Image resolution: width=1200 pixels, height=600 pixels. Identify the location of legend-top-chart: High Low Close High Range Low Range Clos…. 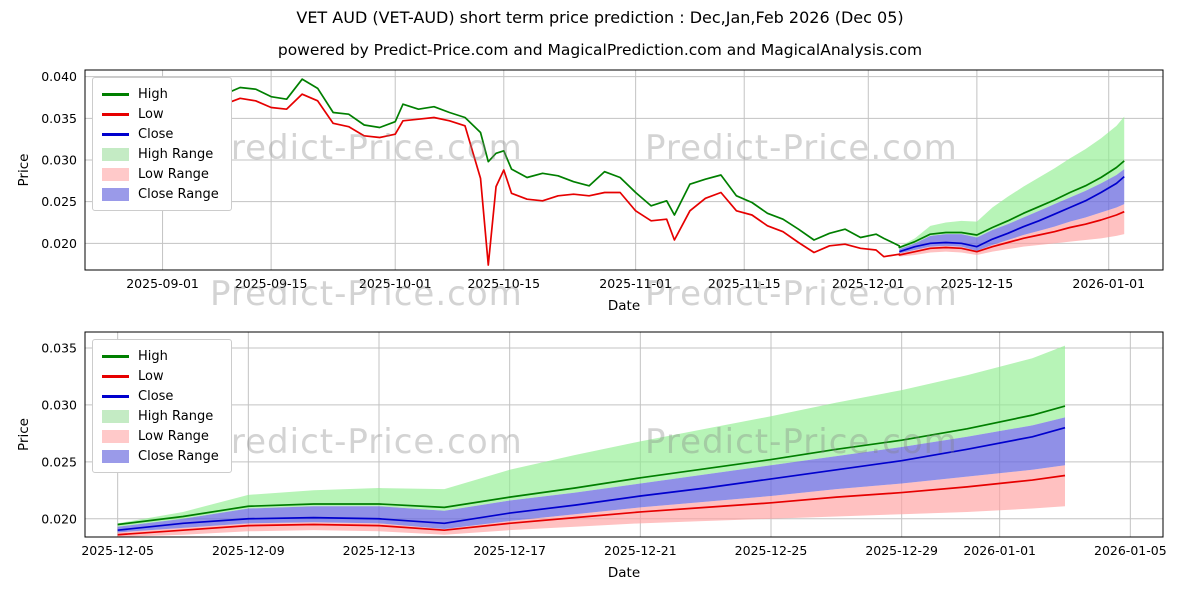
(162, 144).